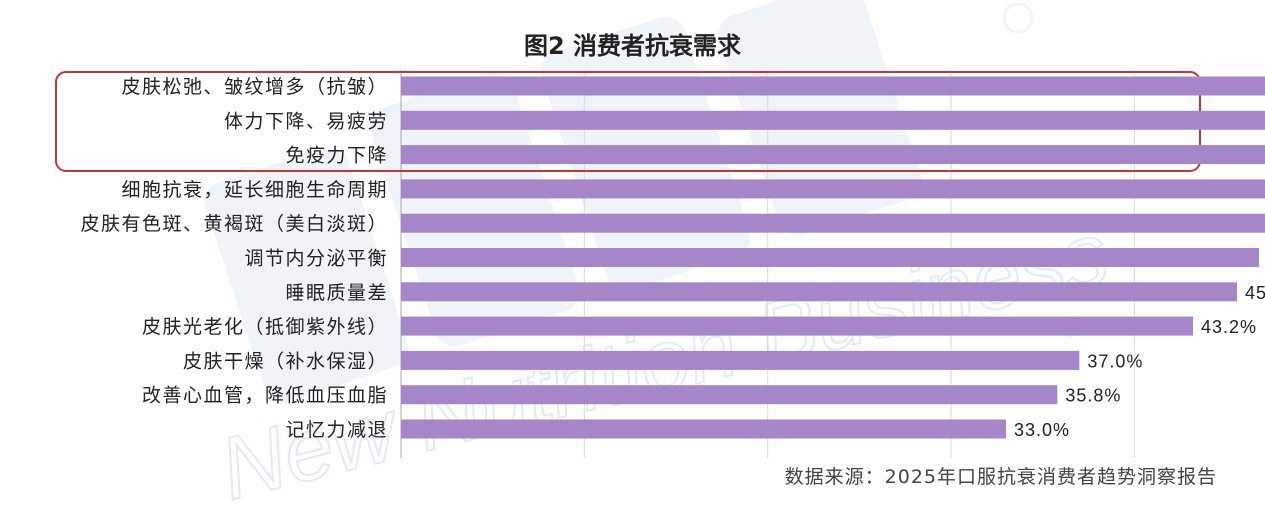  What do you see at coordinates (336, 156) in the screenshot?
I see `category-label: 免疫力下降` at bounding box center [336, 156].